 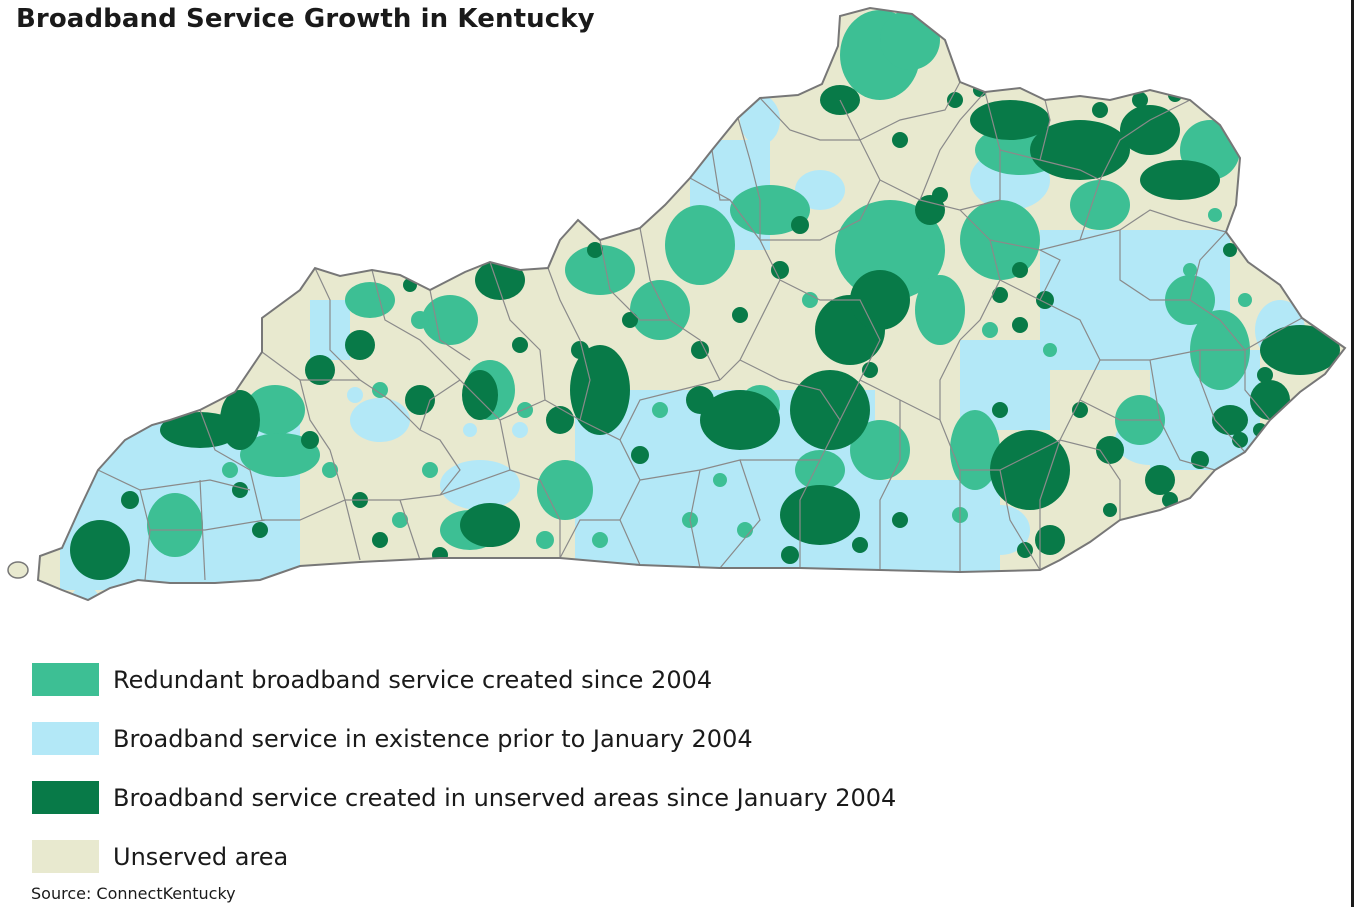 What do you see at coordinates (305, 19) in the screenshot?
I see `page-title: Broadband Service Growth in Kentucky` at bounding box center [305, 19].